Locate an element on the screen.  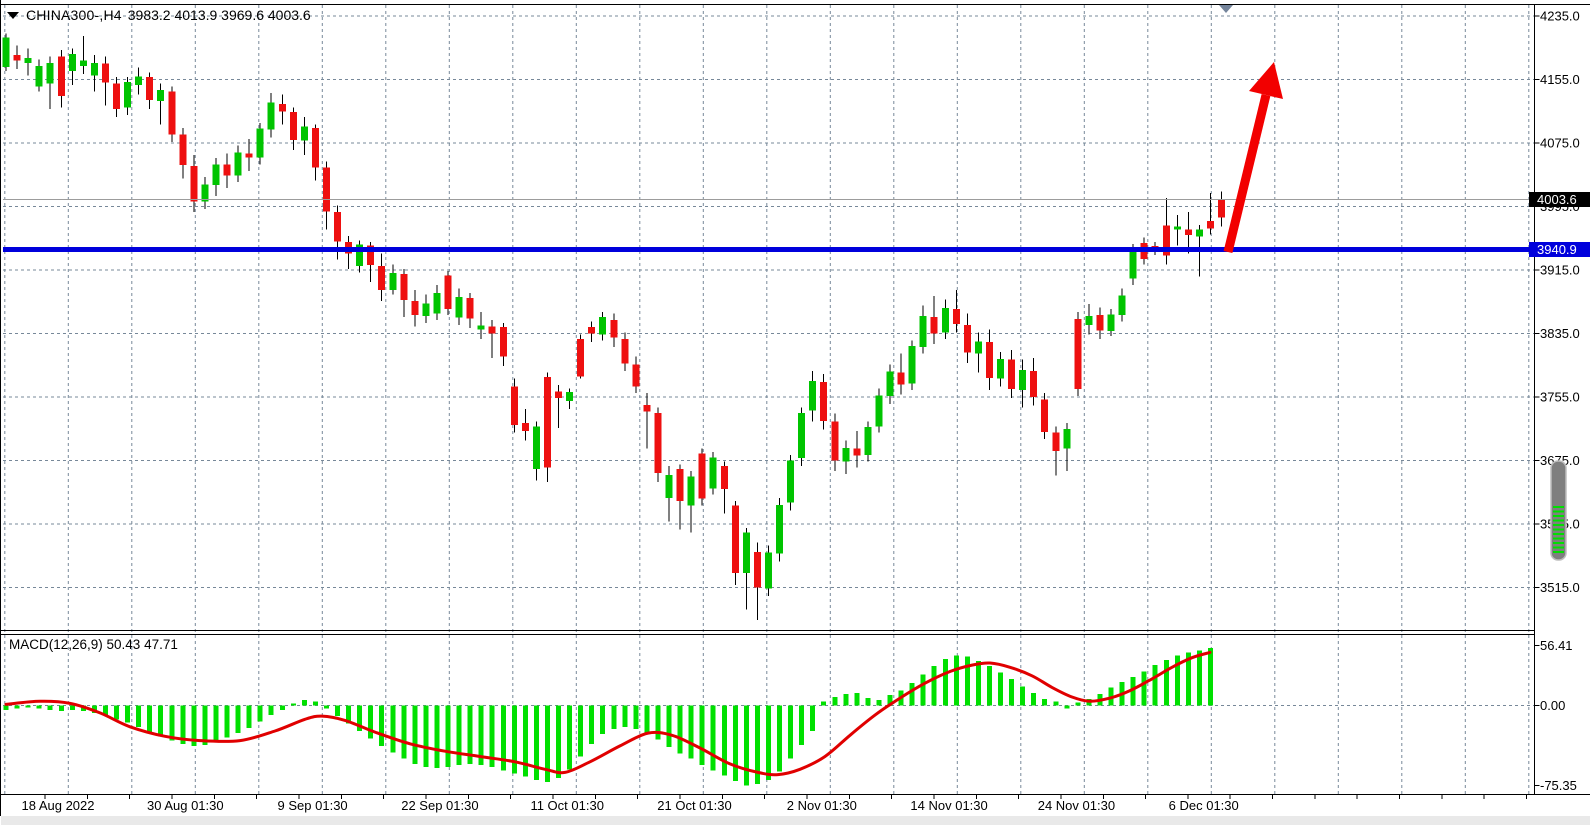
time-axis-label: 30 Aug 01:30 is located at coordinates (185, 805).